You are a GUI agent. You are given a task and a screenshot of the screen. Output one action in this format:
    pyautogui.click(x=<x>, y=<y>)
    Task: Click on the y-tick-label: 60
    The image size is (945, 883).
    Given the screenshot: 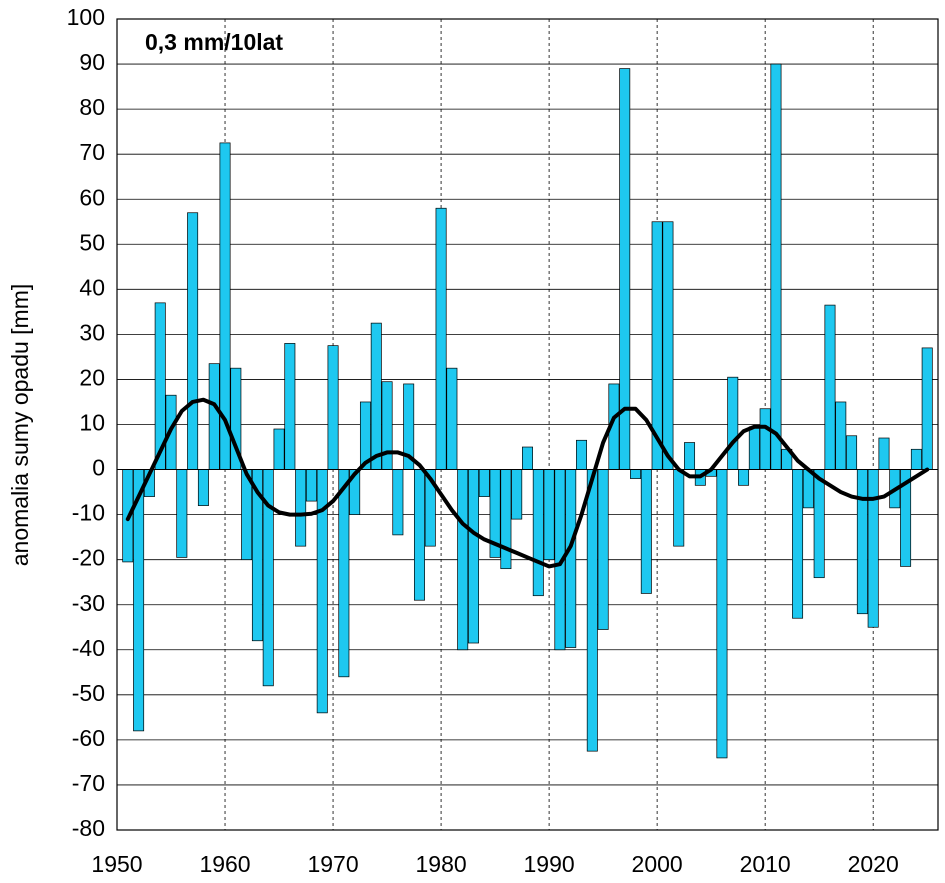 What is the action you would take?
    pyautogui.click(x=92, y=197)
    